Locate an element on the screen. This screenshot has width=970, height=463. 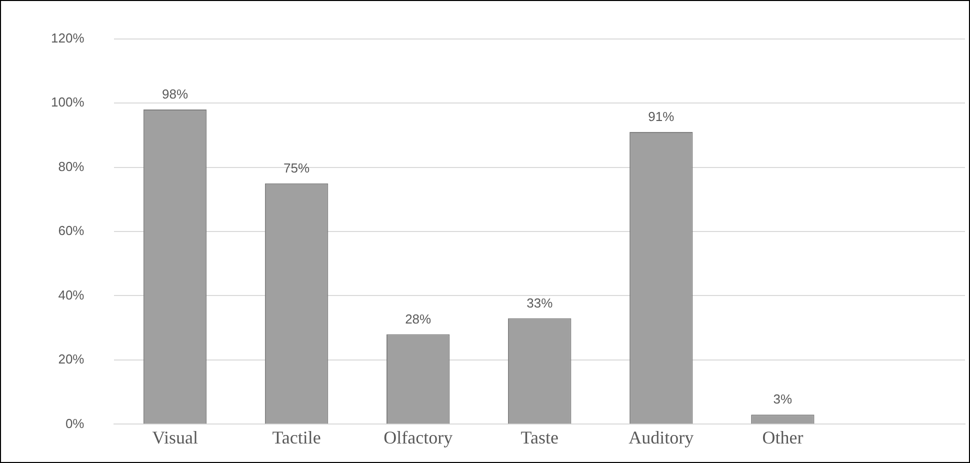
y-tick-label: 20% is located at coordinates (71, 359).